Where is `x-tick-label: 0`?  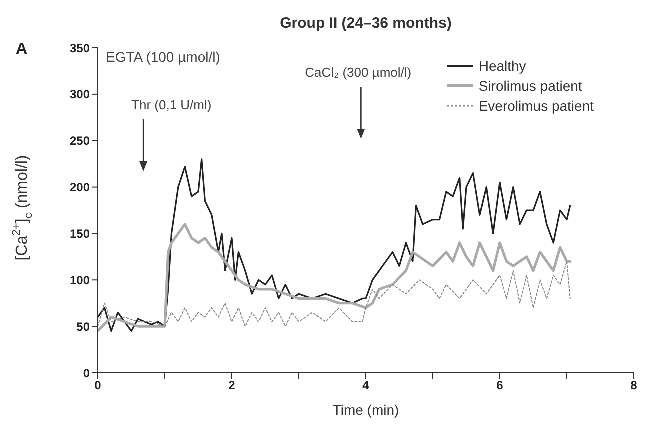
x-tick-label: 0 is located at coordinates (98, 385).